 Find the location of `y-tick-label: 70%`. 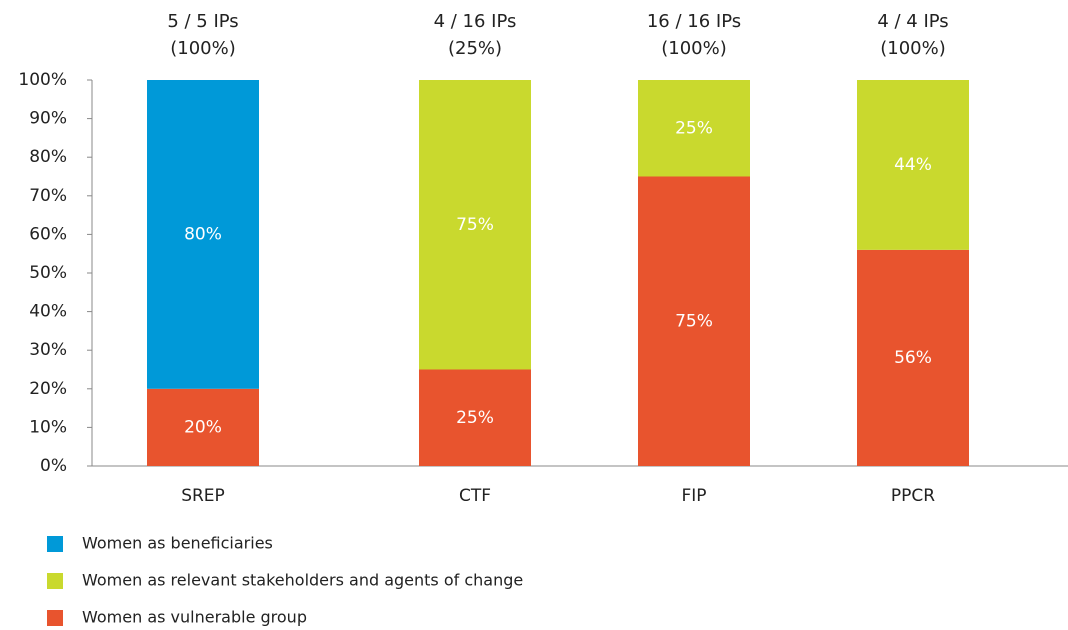

y-tick-label: 70% is located at coordinates (48, 196).